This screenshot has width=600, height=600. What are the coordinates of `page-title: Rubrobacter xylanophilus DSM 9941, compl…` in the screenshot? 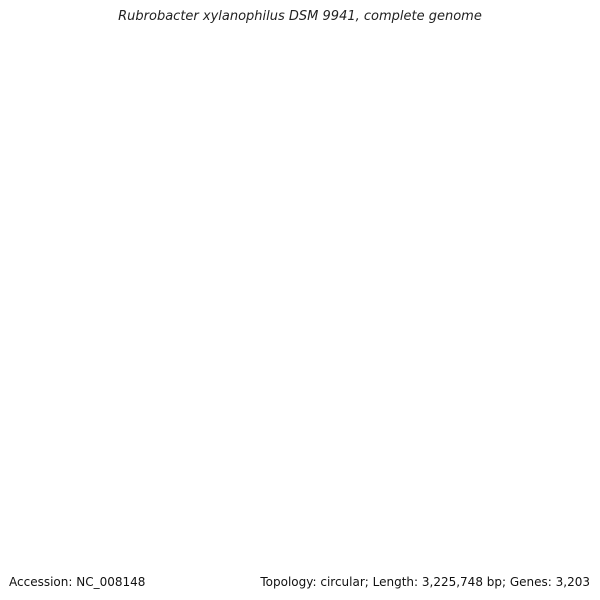 It's located at (300, 16).